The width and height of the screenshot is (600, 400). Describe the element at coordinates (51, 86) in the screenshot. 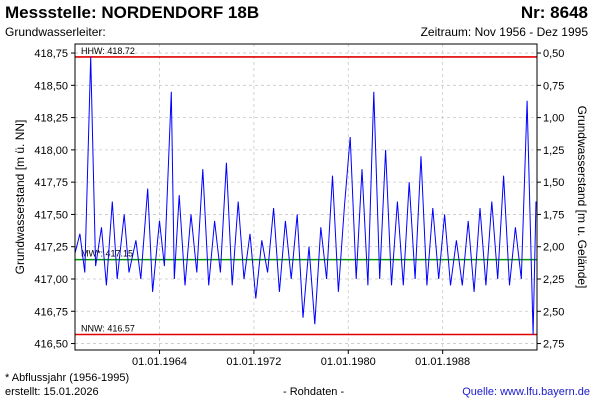

I see `y-tick-label: 418,50` at that location.